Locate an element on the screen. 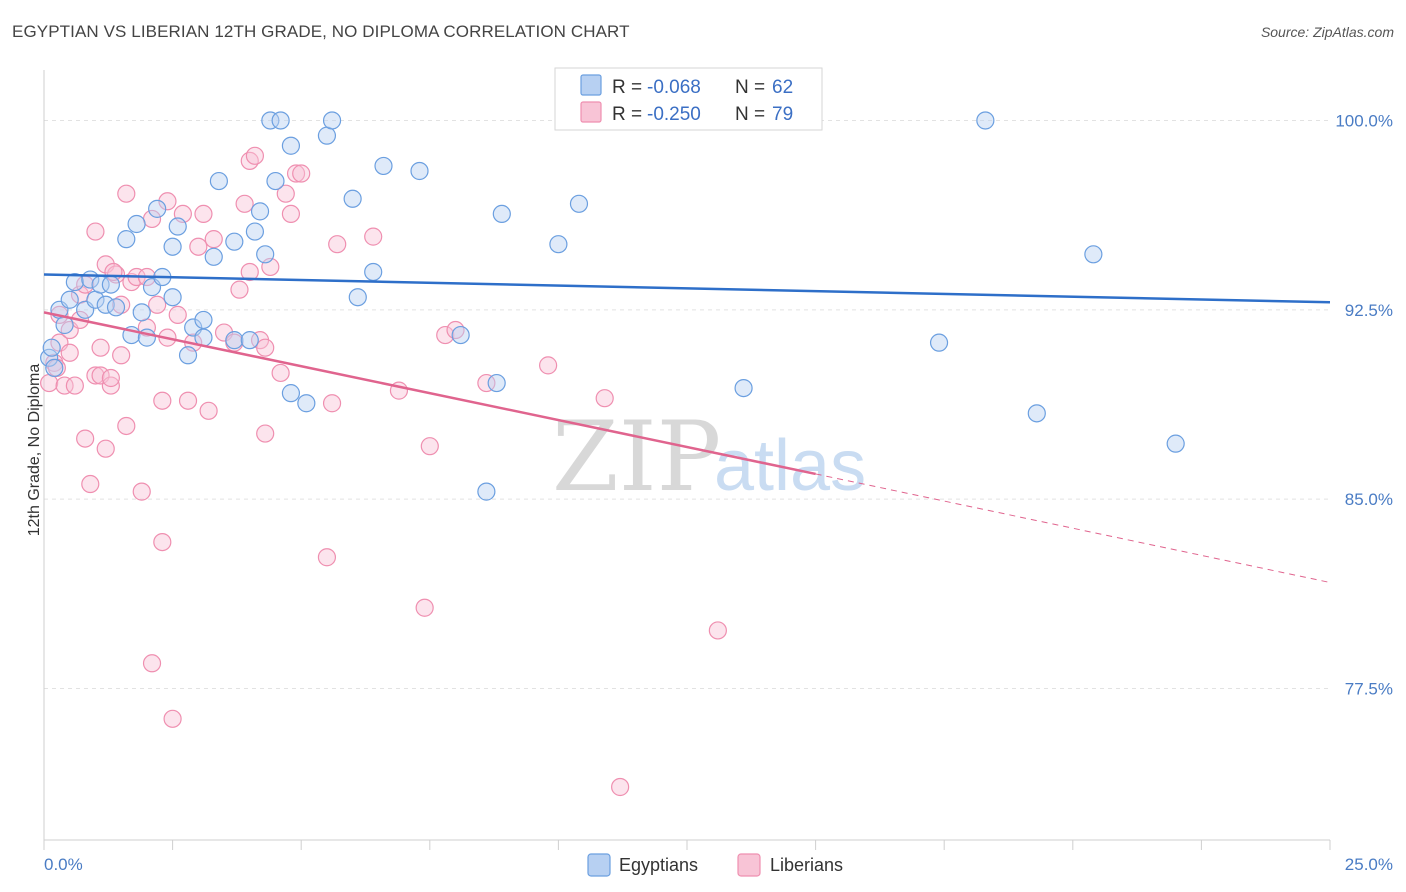 This screenshot has height=892, width=1406. legend-liberians-r-label: R = is located at coordinates (627, 114).